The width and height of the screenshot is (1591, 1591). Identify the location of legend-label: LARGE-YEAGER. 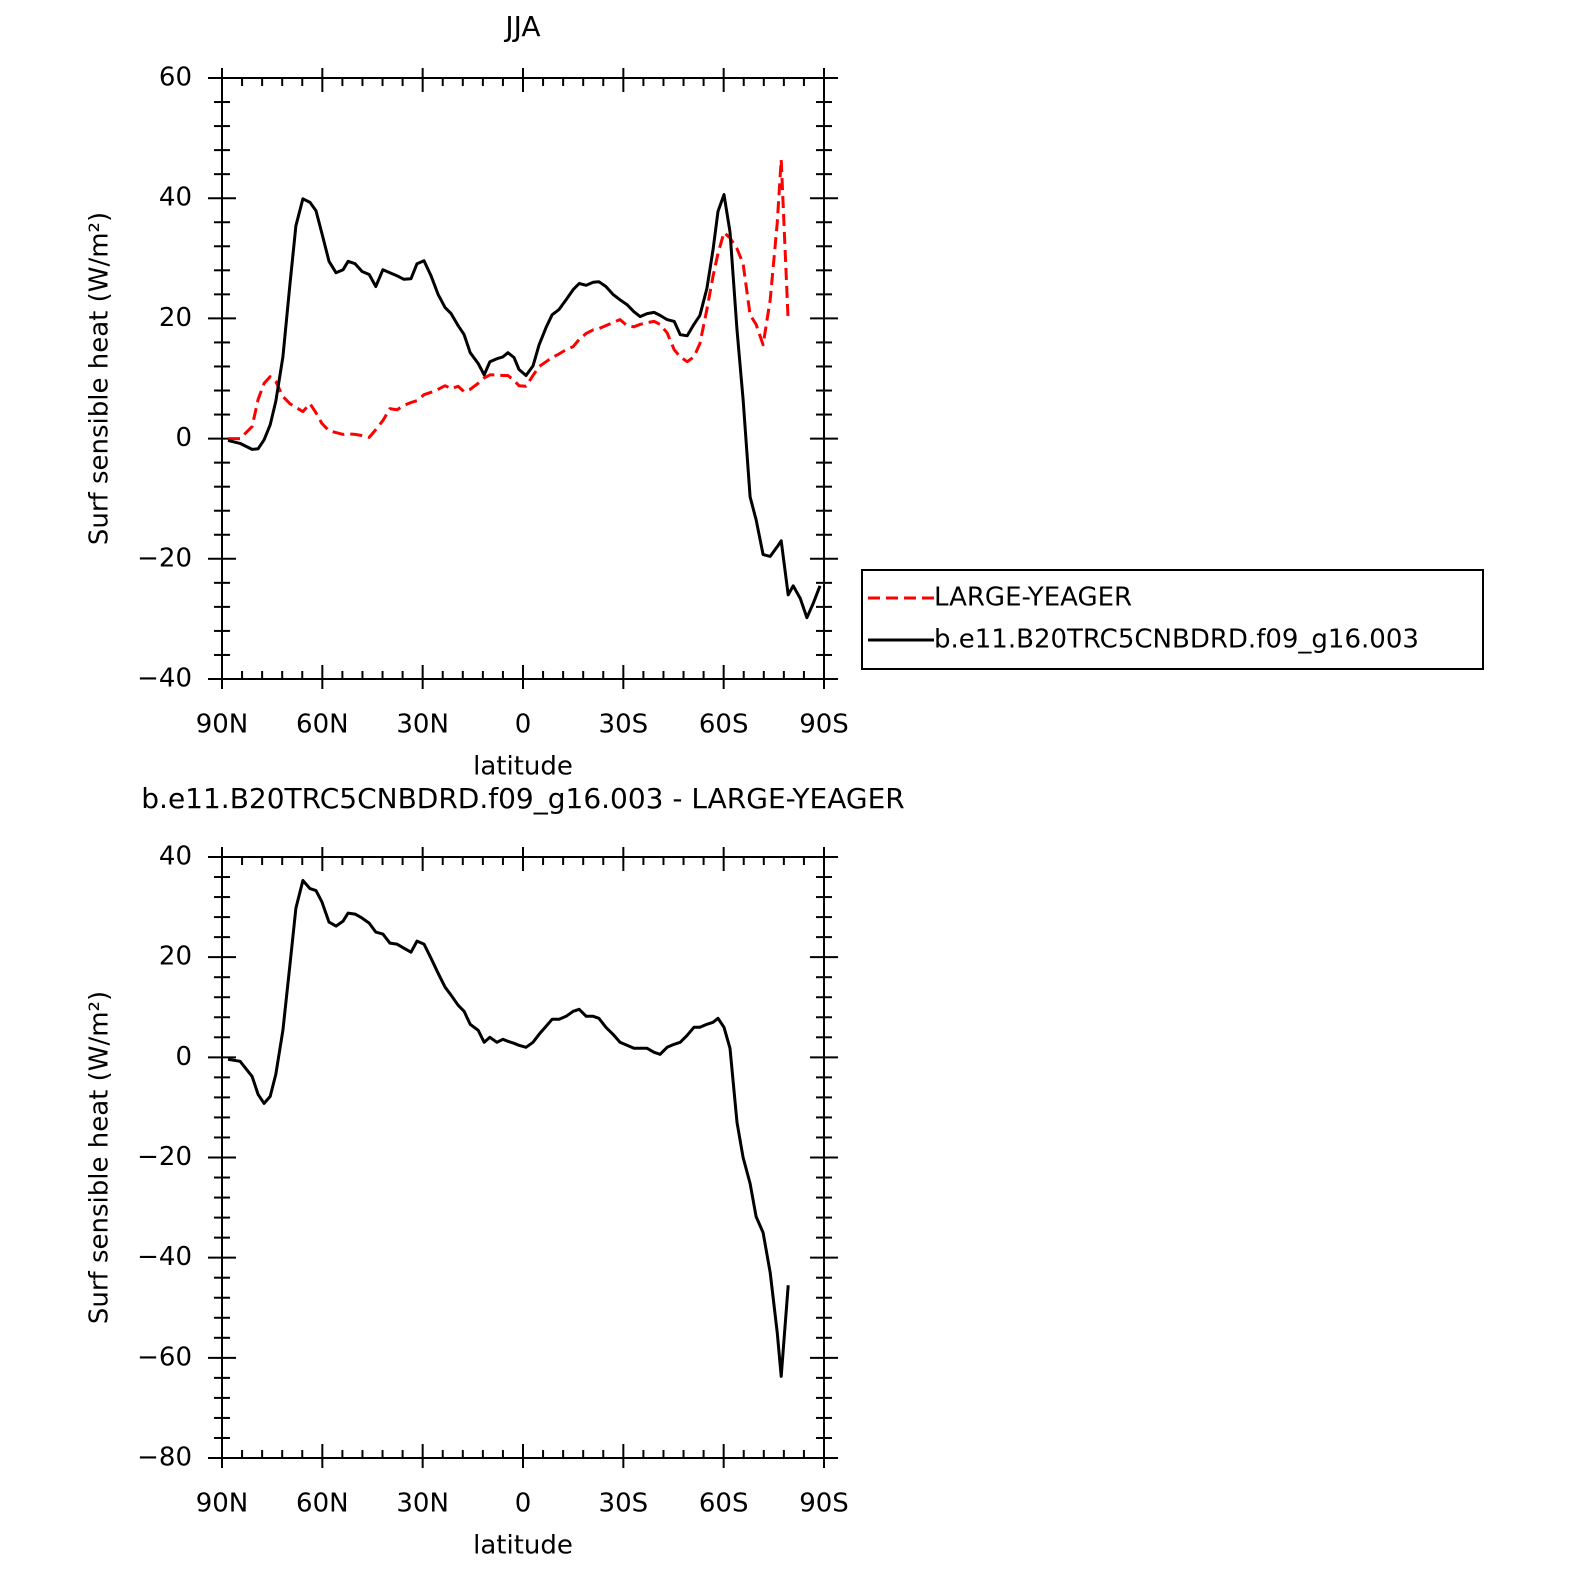
(1033, 598).